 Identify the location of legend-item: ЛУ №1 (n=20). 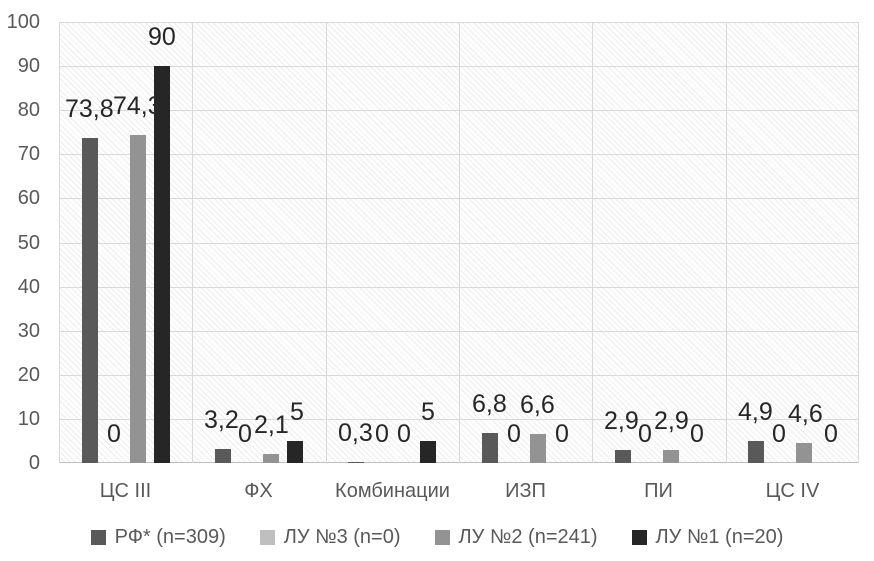
(707, 537).